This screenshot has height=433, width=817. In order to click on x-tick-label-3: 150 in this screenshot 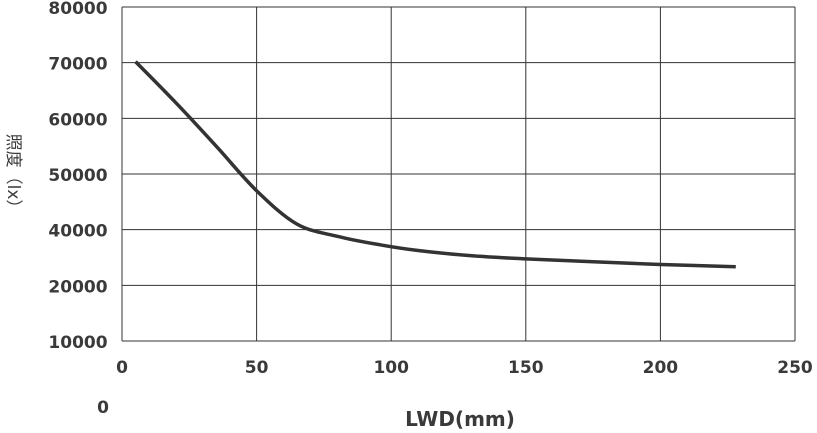, I will do `click(526, 368)`.